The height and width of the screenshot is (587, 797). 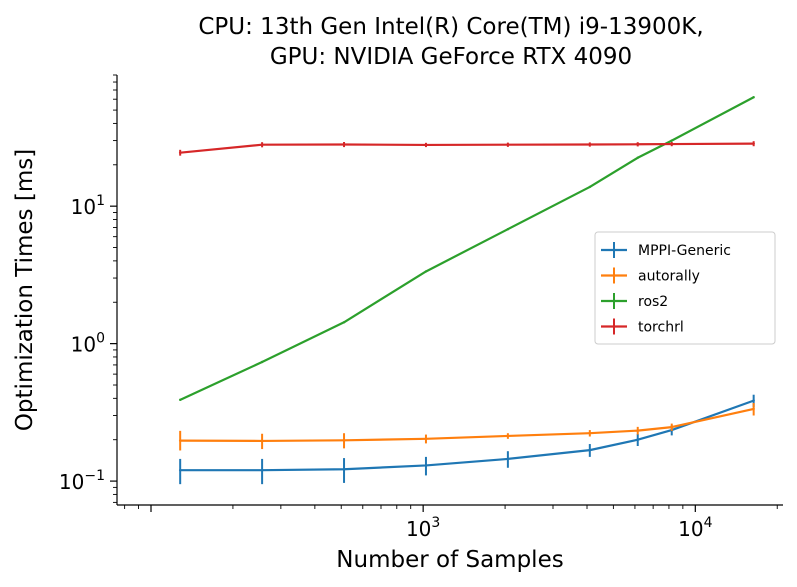 I want to click on series-torchrl, so click(x=466, y=148).